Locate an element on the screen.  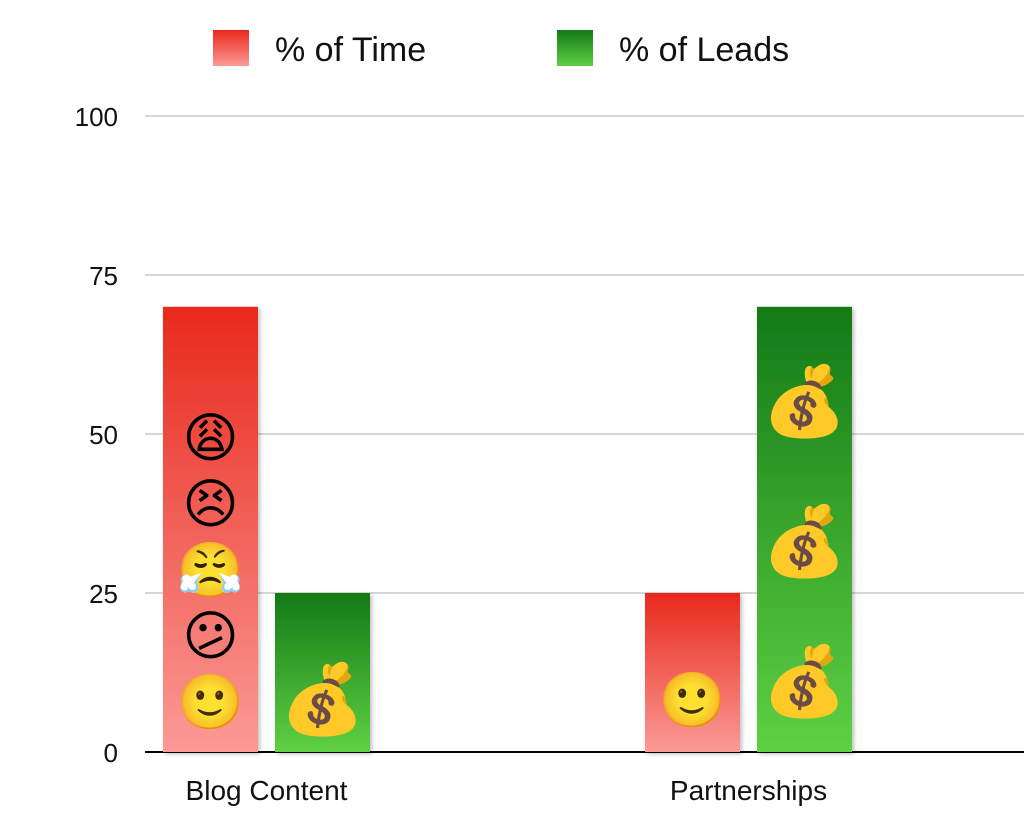
y-tick-label: 75 is located at coordinates (103, 276).